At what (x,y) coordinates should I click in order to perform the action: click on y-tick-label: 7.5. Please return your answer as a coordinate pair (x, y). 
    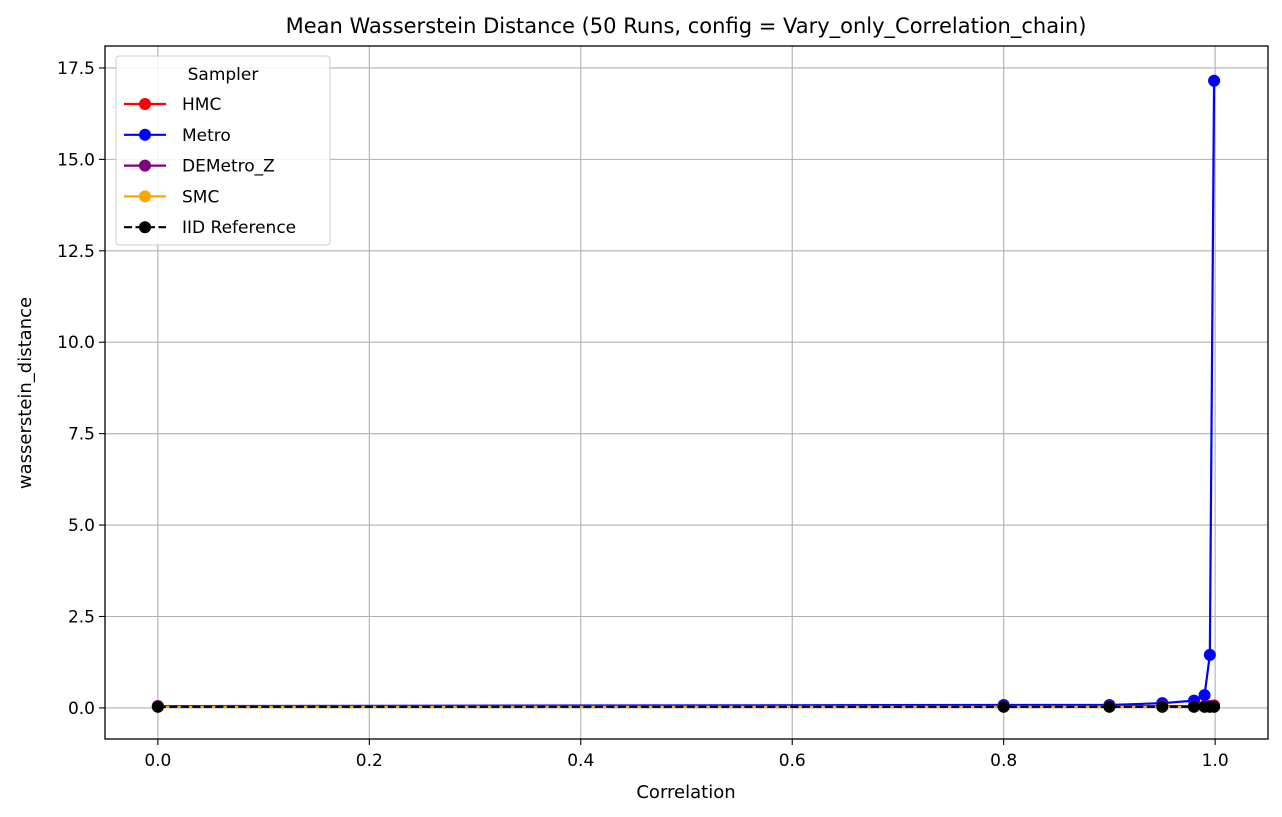
    Looking at the image, I should click on (81, 435).